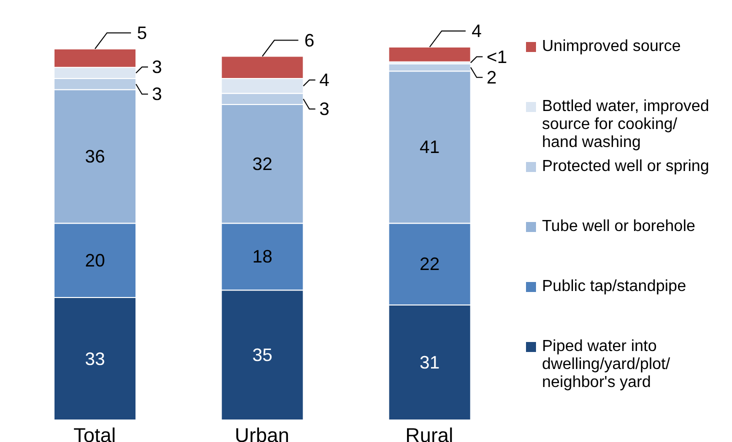 Image resolution: width=732 pixels, height=442 pixels. I want to click on legend-label: Public tap/standpipe, so click(614, 287).